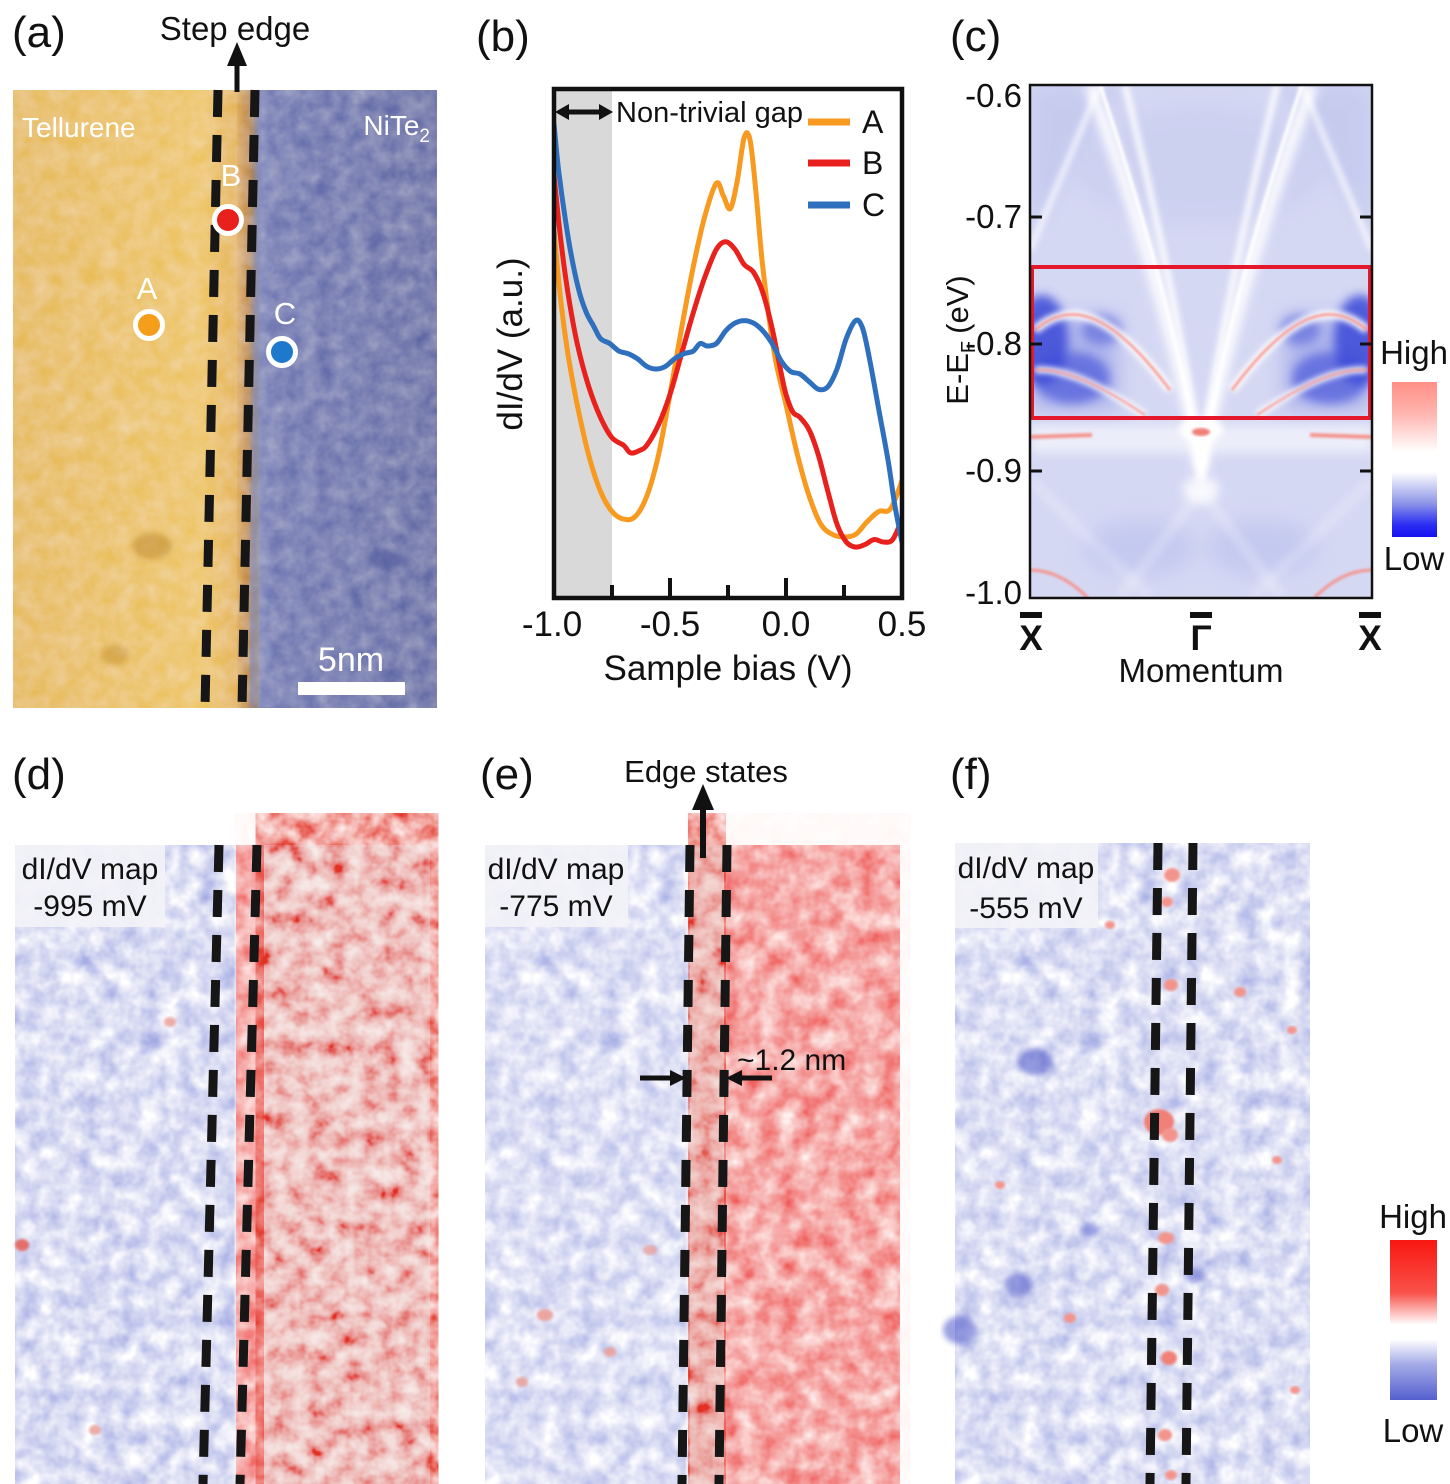 Image resolution: width=1450 pixels, height=1484 pixels. I want to click on didv-map-775mv: dI/dV map -775 mV Edge states ~1.2 nm, so click(692, 1119).